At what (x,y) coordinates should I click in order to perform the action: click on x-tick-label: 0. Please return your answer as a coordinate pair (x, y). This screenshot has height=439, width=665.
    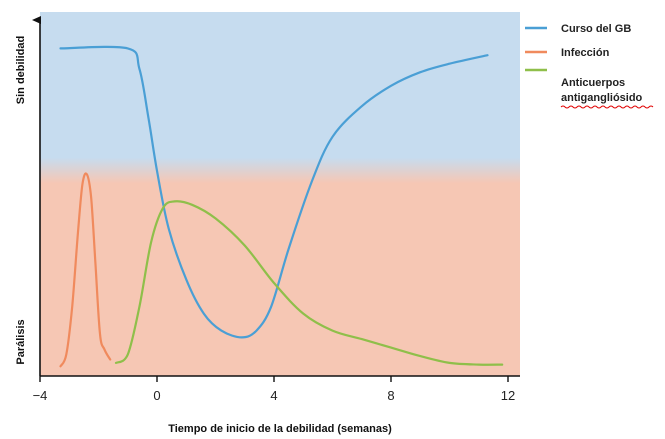
    Looking at the image, I should click on (156, 395).